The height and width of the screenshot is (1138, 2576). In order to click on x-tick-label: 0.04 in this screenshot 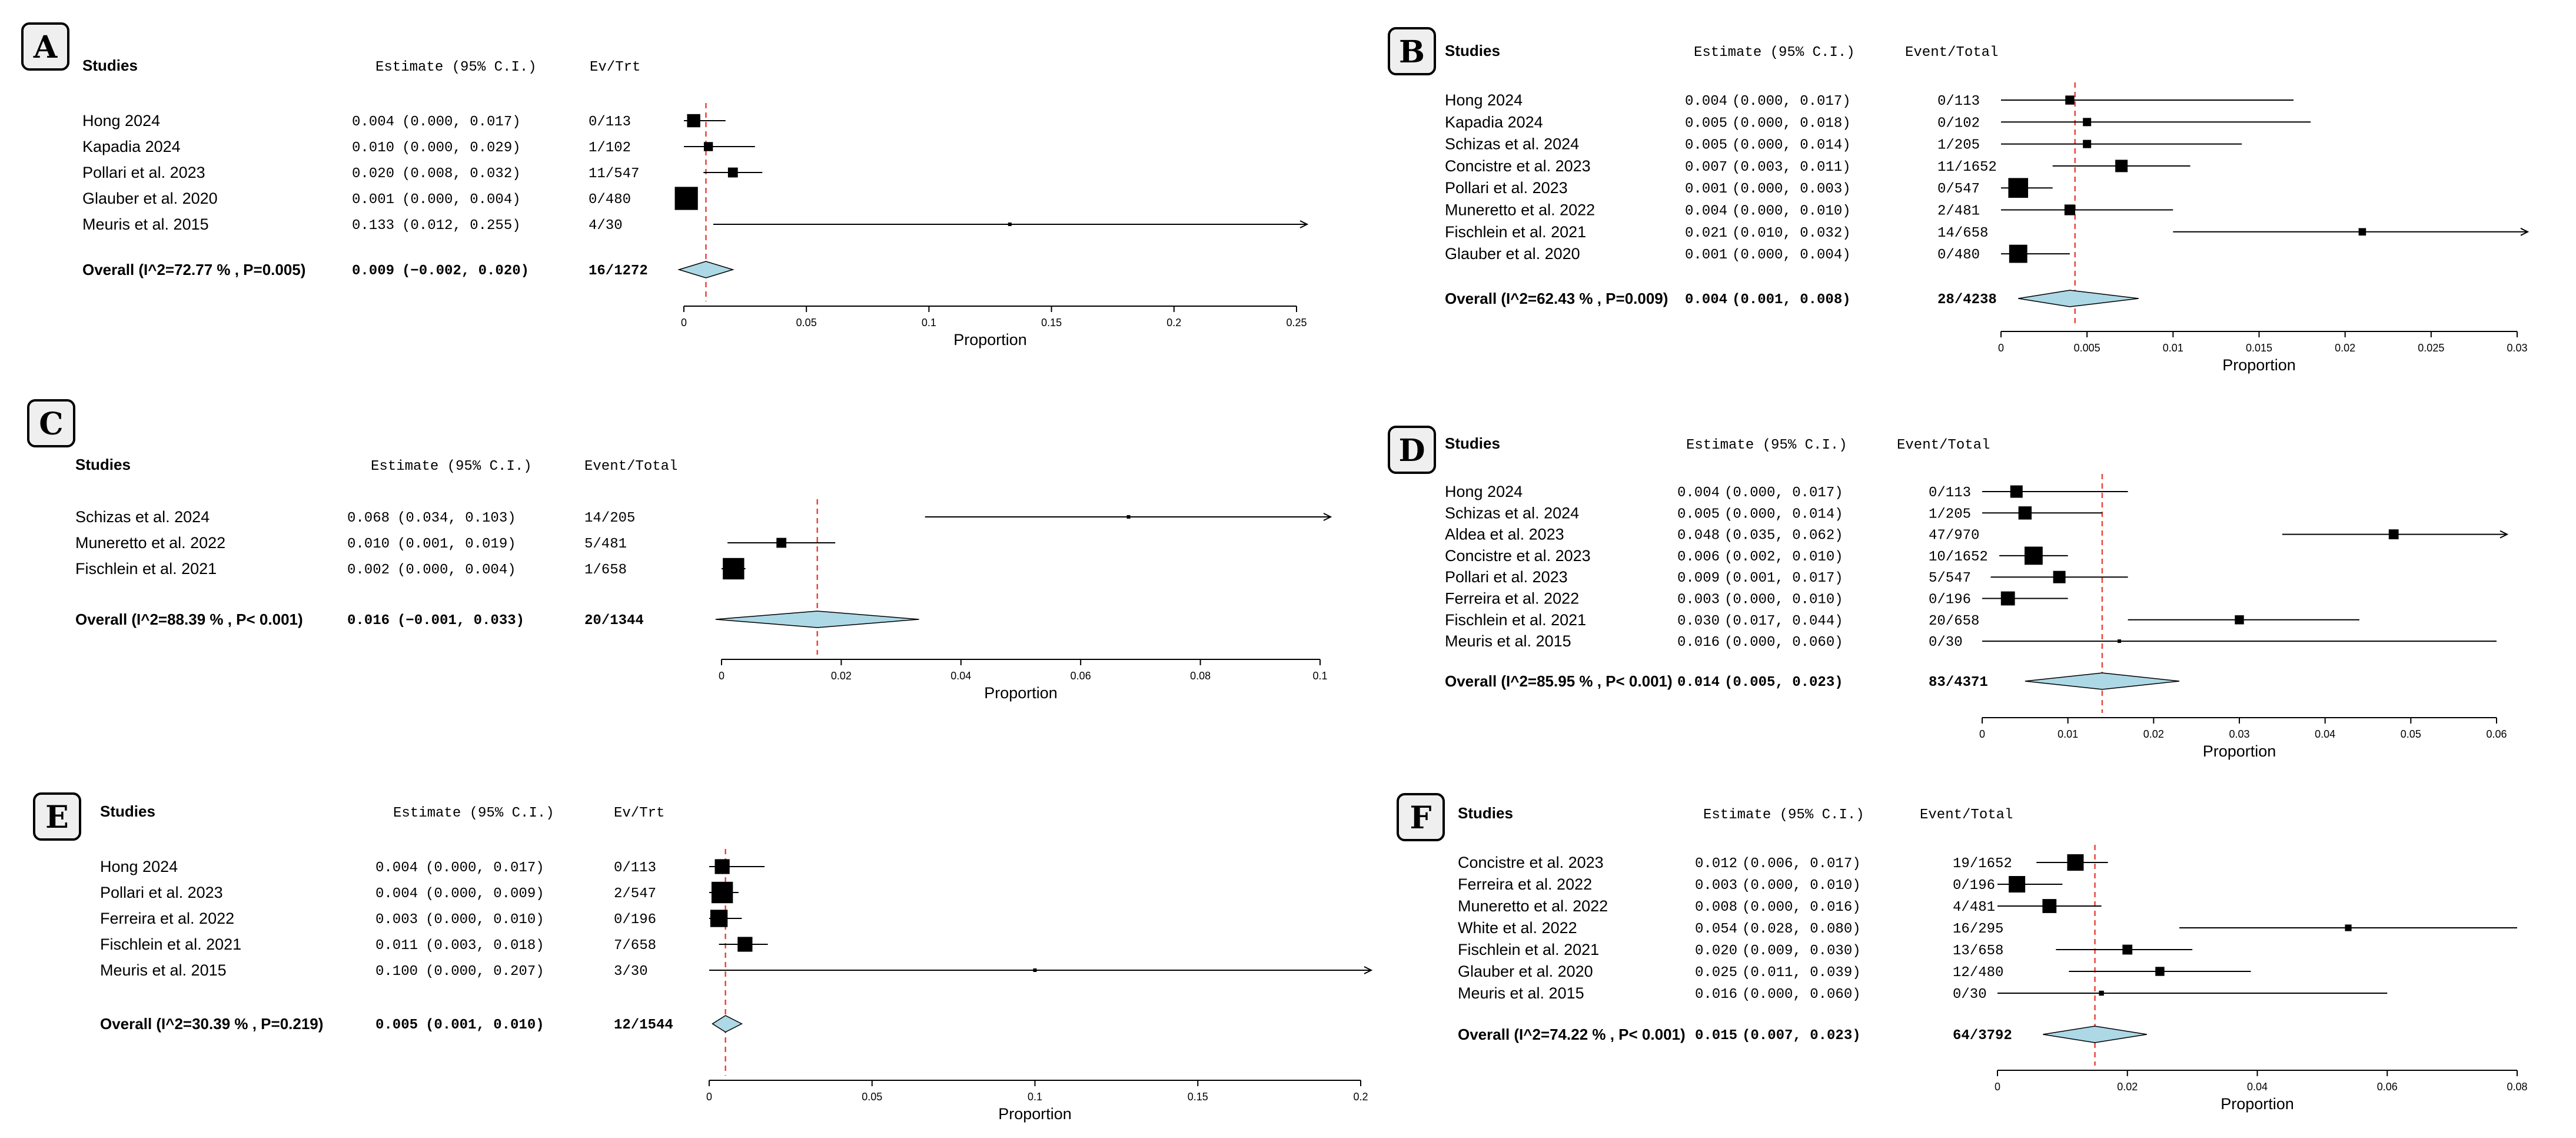, I will do `click(960, 676)`.